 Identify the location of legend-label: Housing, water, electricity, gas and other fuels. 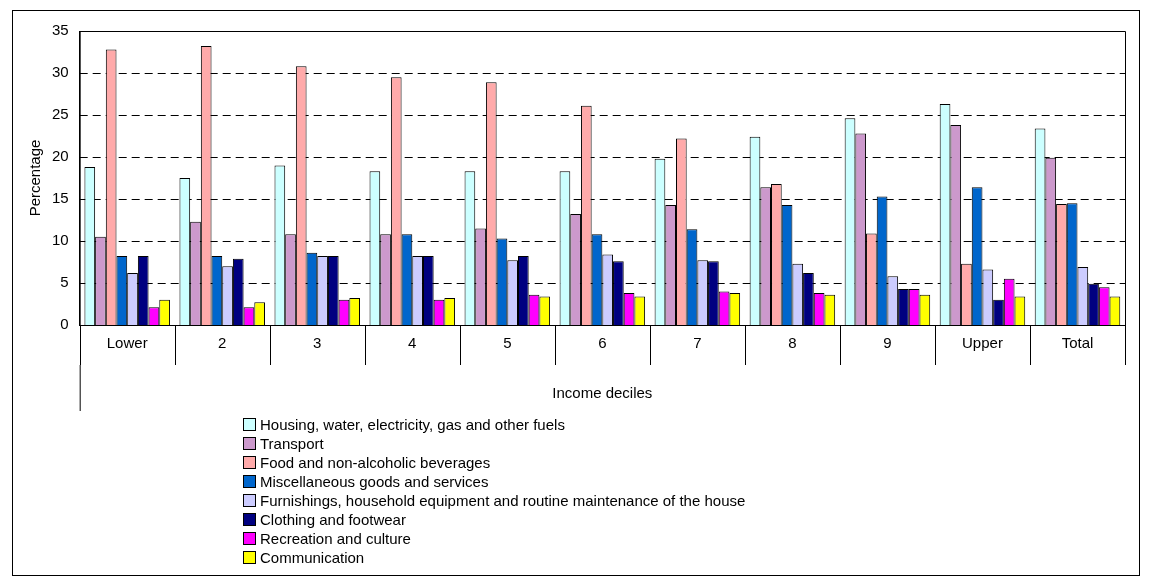
(412, 424).